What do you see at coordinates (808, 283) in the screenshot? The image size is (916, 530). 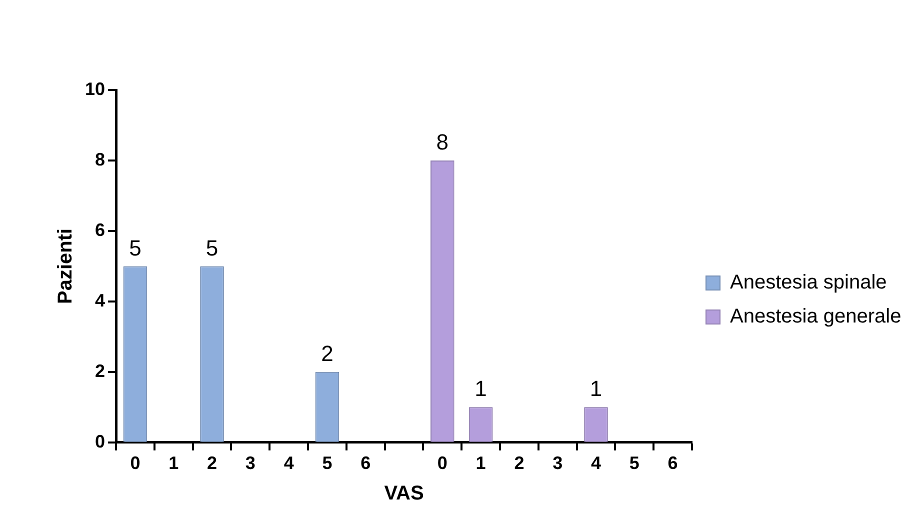 I see `legend-label: Anestesia spinale` at bounding box center [808, 283].